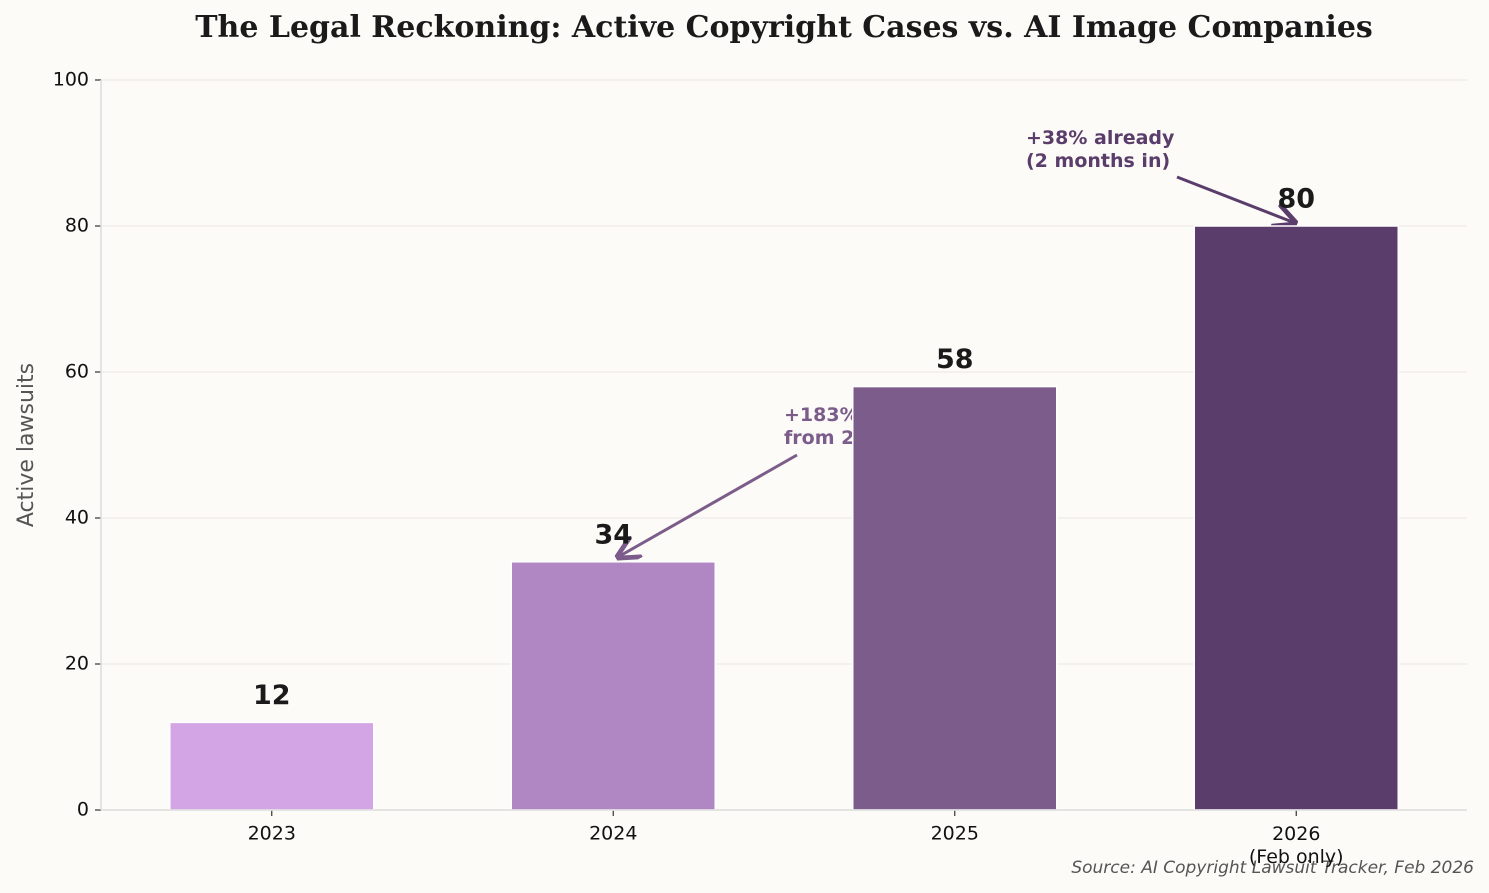 Image resolution: width=1489 pixels, height=893 pixels. What do you see at coordinates (955, 359) in the screenshot?
I see `value-label: 58` at bounding box center [955, 359].